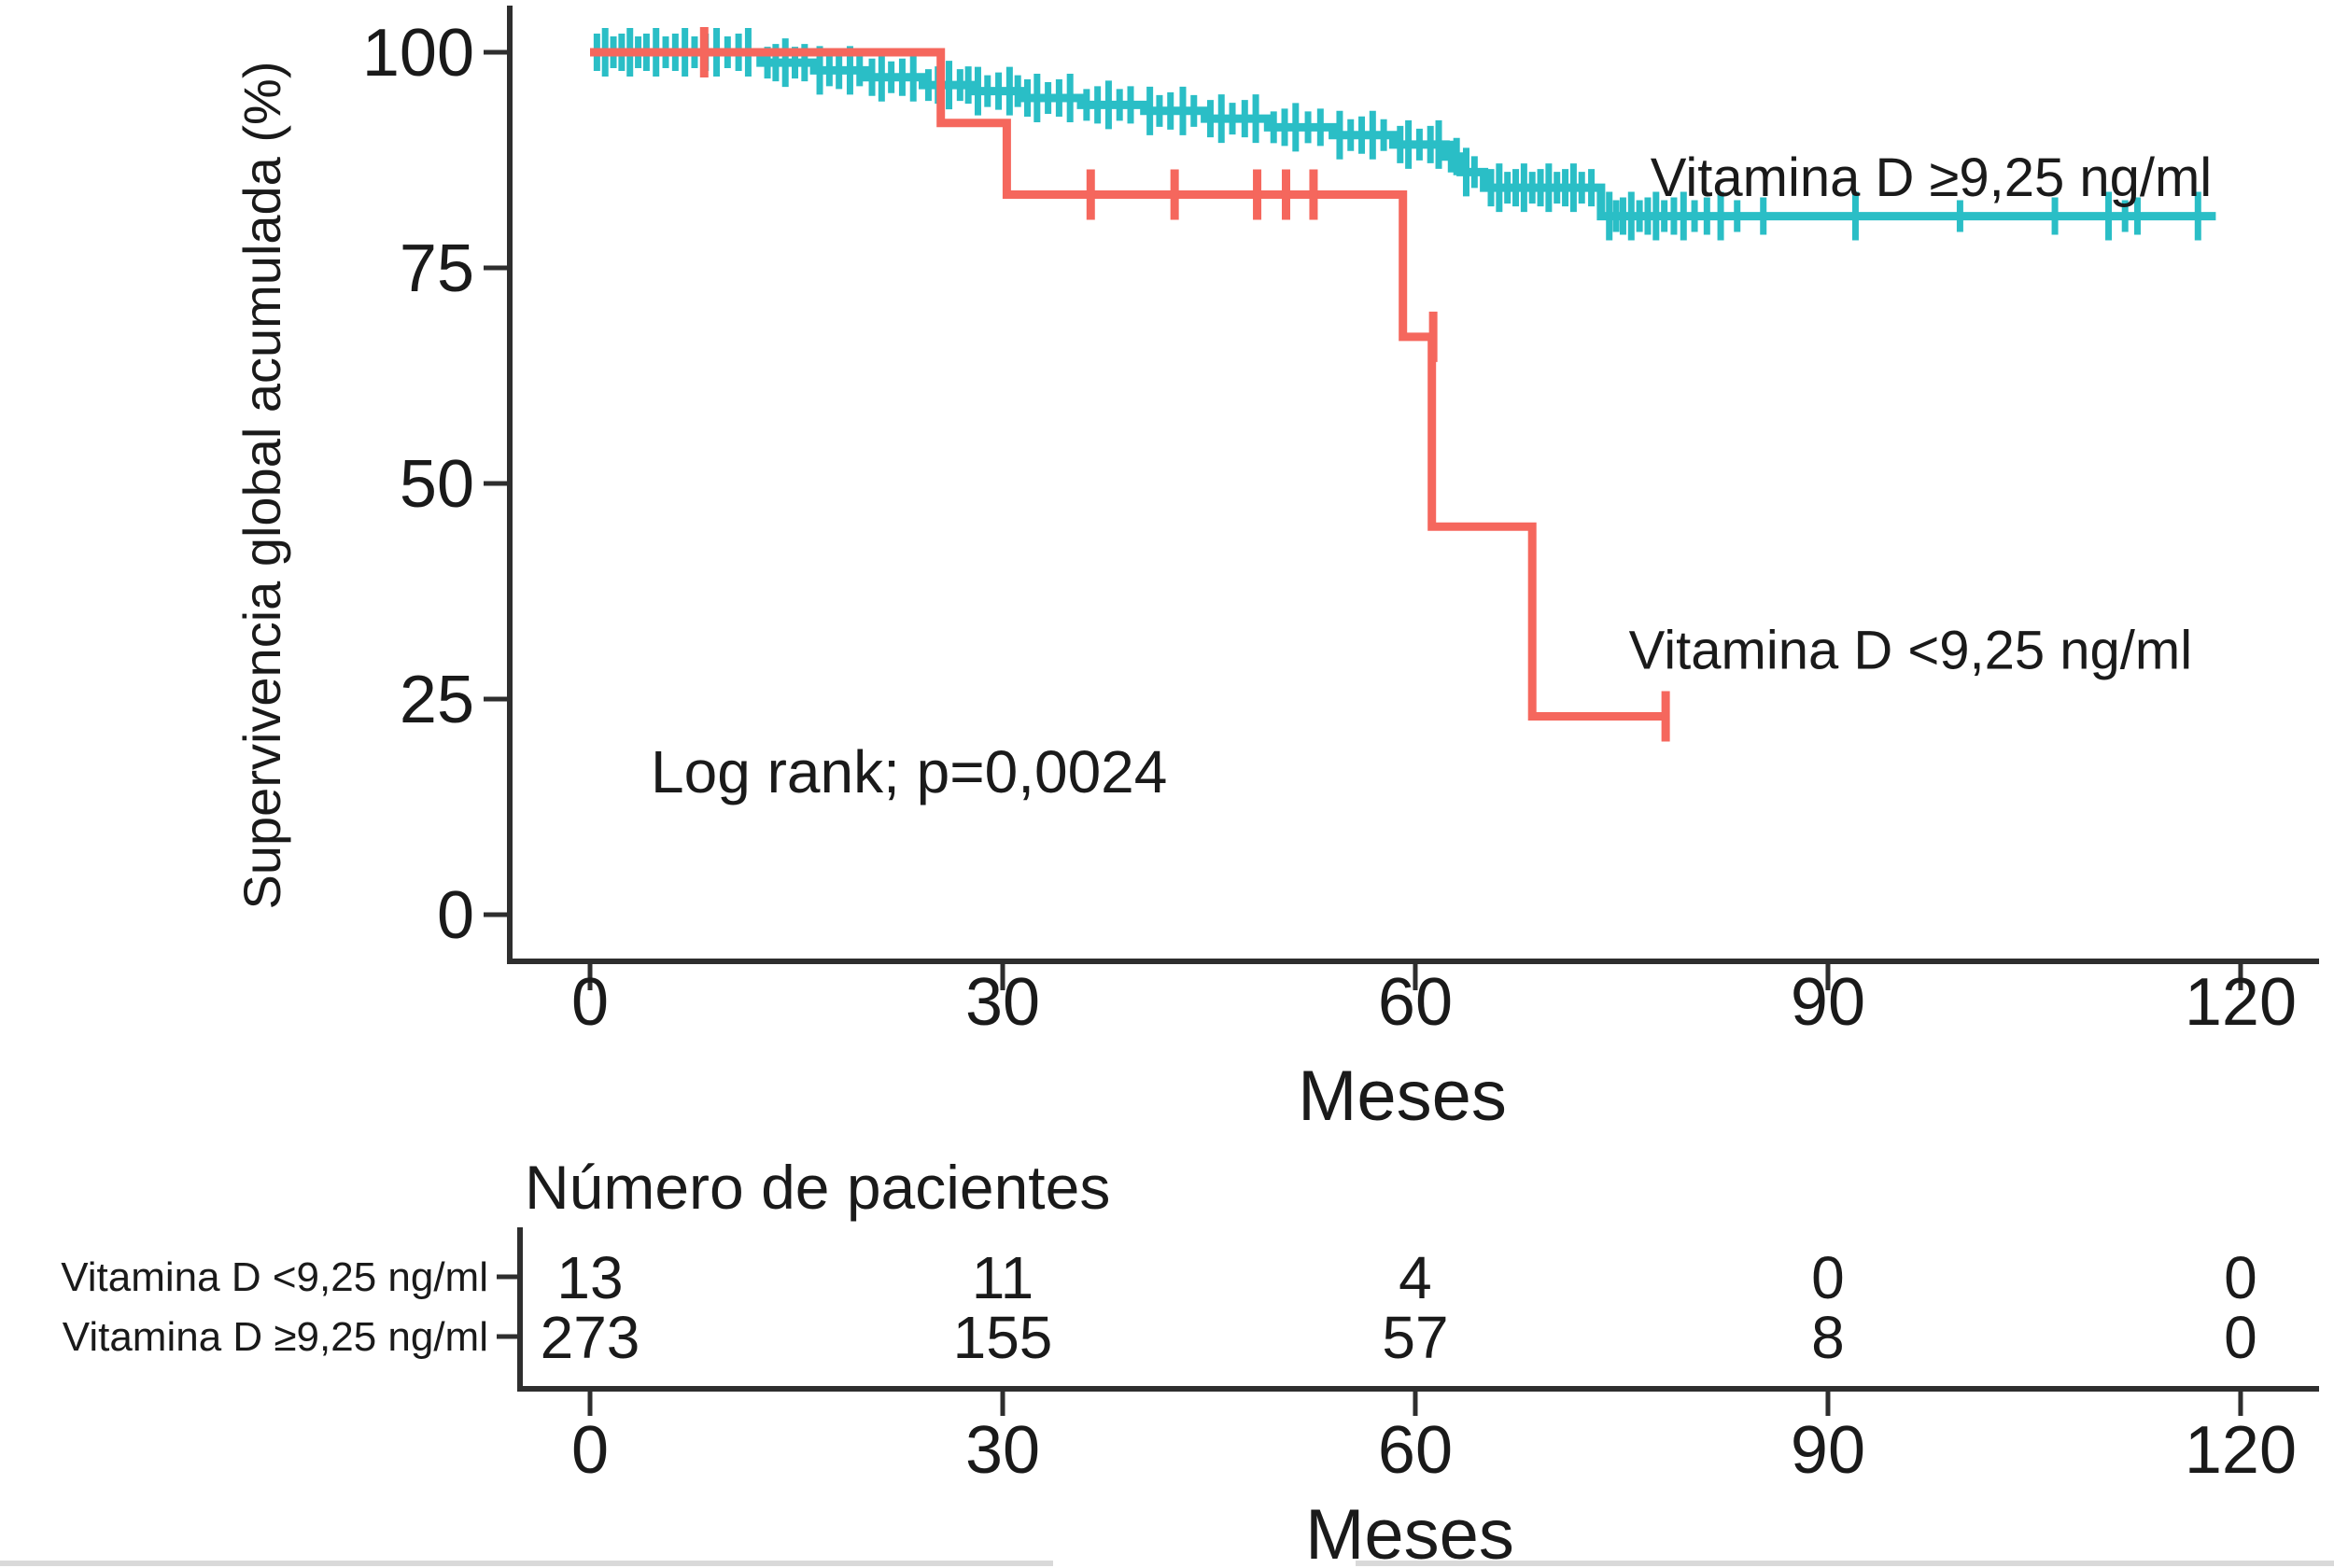 This screenshot has height=1568, width=2334. I want to click on series-label-1: Vitamina D <9,25 ng/ml, so click(1910, 650).